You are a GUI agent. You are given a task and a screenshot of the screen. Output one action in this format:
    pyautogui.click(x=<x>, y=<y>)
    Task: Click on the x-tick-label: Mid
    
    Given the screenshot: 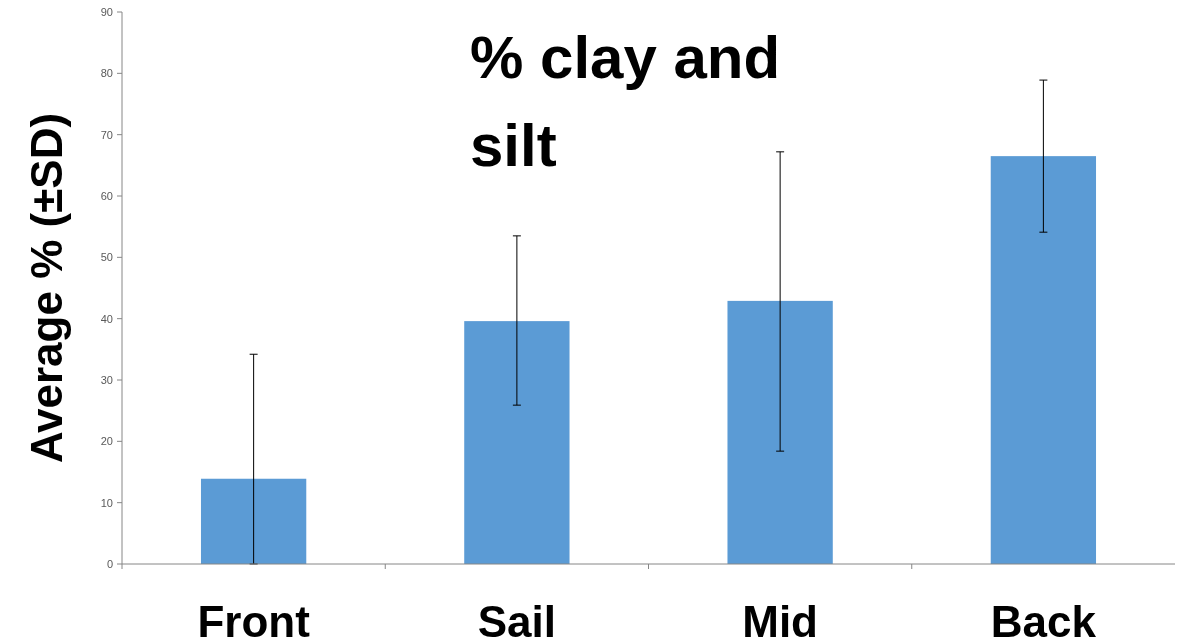 What is the action you would take?
    pyautogui.click(x=780, y=620)
    